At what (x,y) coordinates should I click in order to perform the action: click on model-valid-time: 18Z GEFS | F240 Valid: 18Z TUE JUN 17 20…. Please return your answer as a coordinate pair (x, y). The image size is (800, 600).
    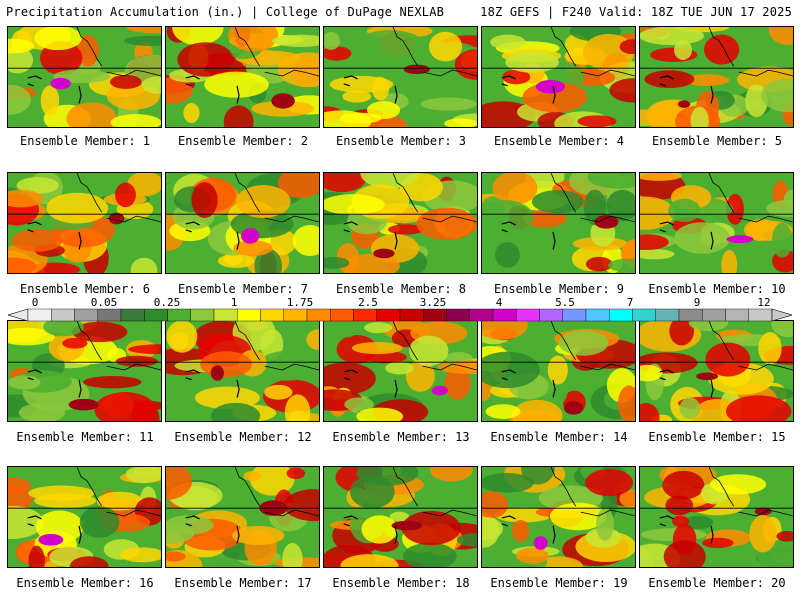
    Looking at the image, I should click on (636, 12).